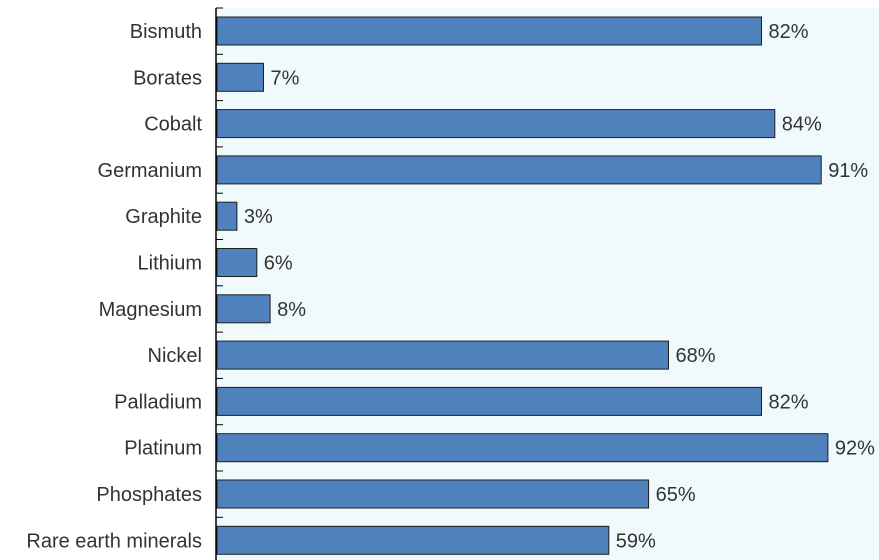  What do you see at coordinates (158, 402) in the screenshot?
I see `category-label-palladium: Palladium` at bounding box center [158, 402].